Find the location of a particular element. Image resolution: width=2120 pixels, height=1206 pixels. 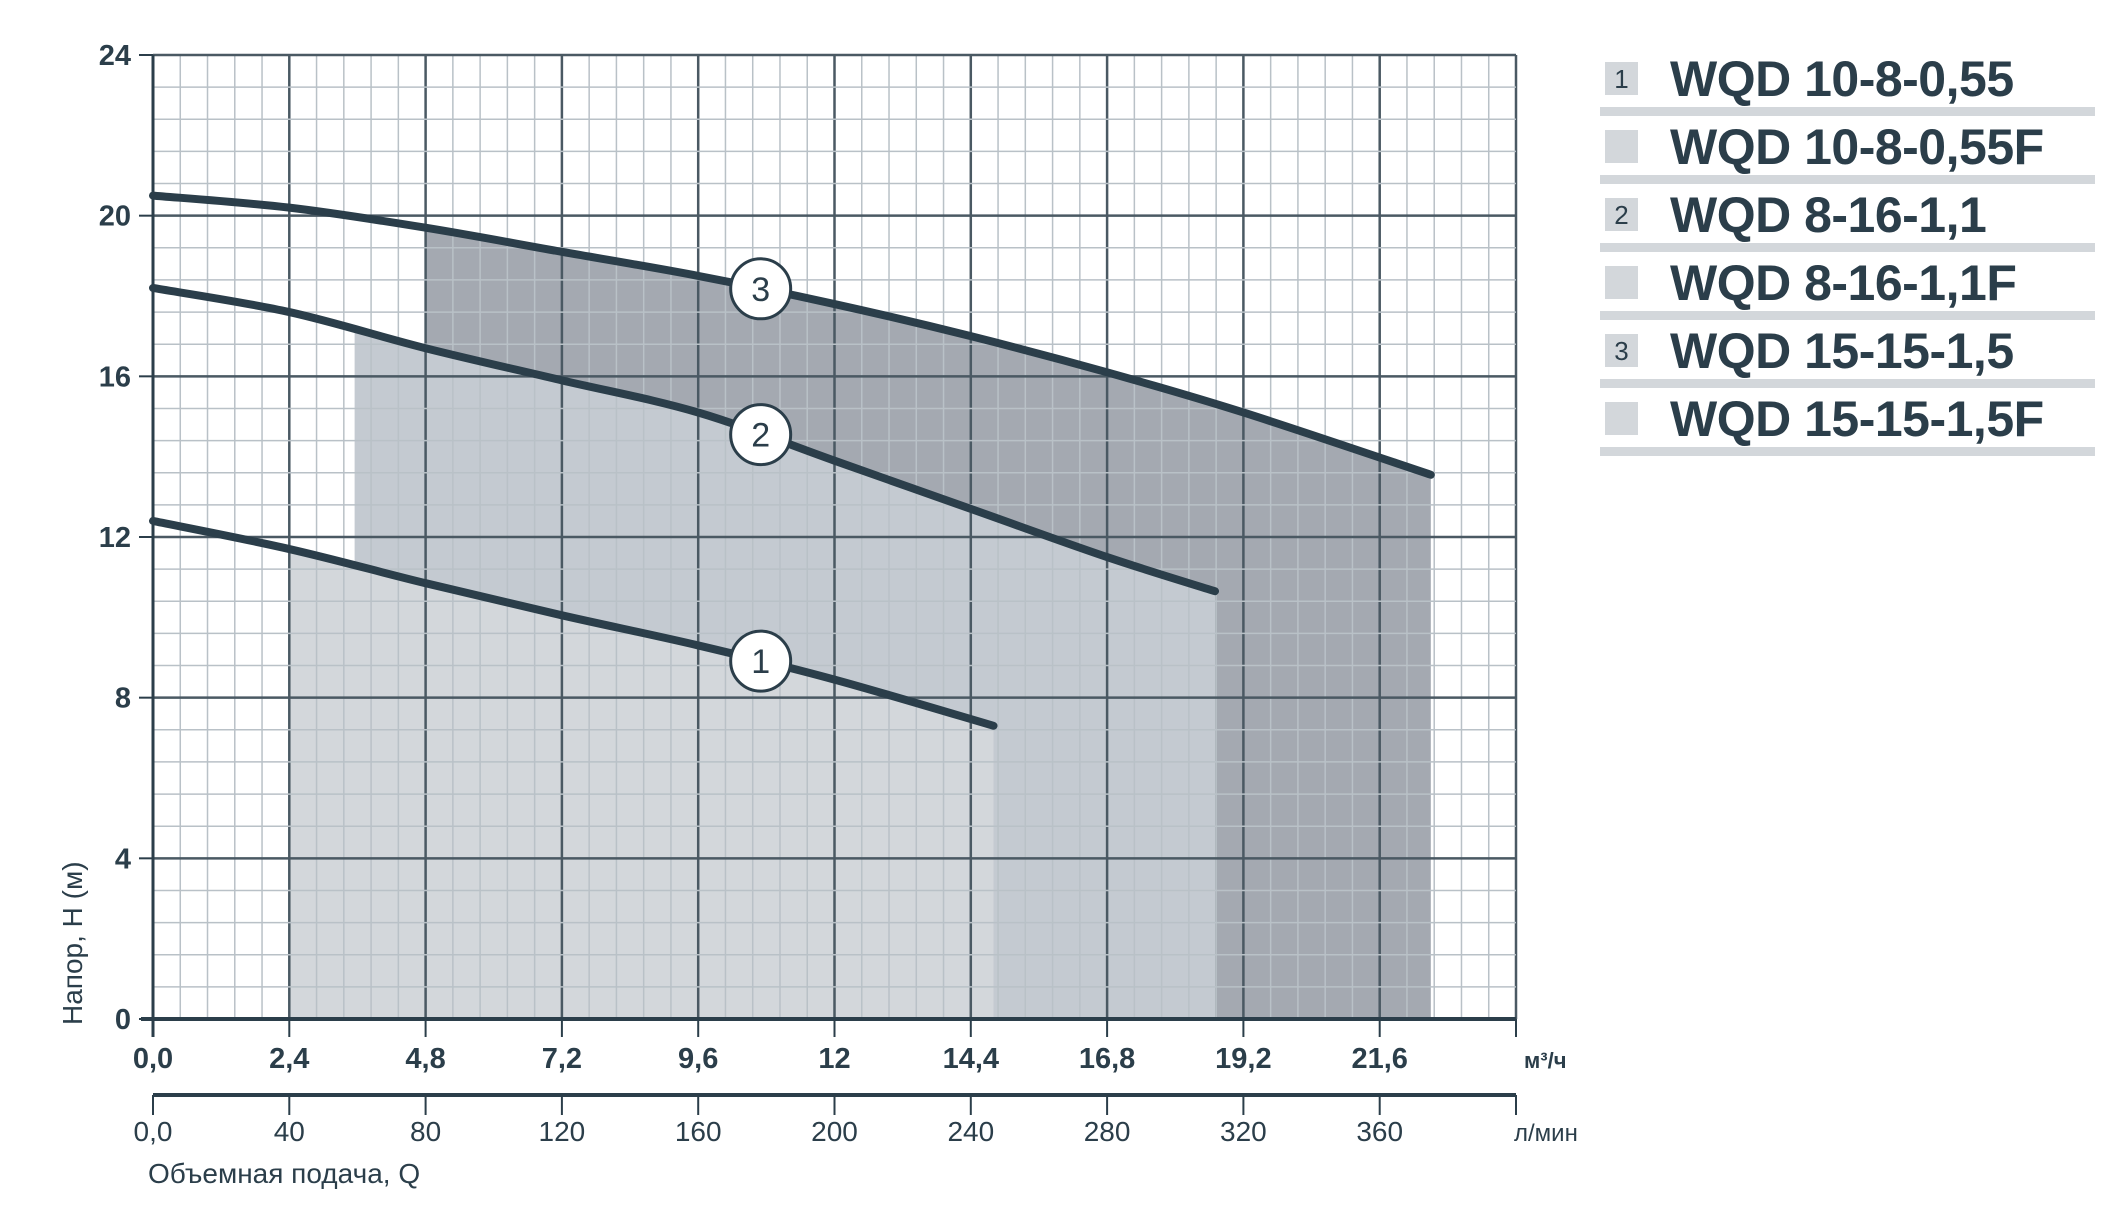

curve-label: 3 is located at coordinates (760, 290).